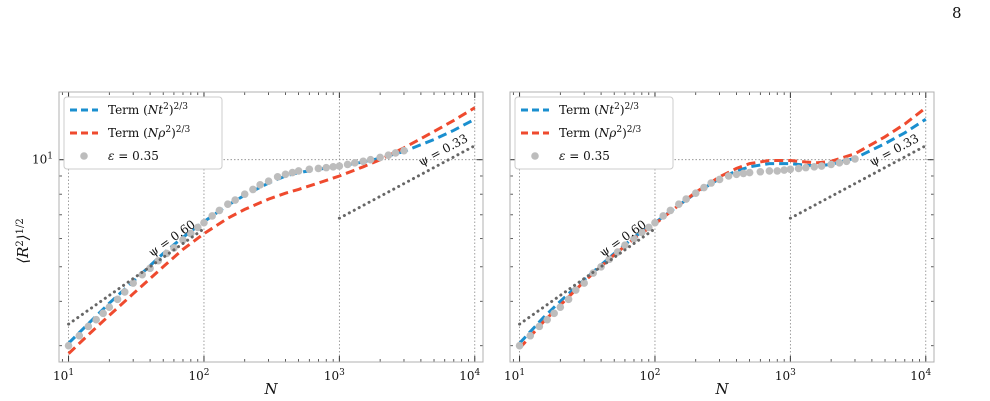  What do you see at coordinates (785, 375) in the screenshot?
I see `right-x-tick-label: 103` at bounding box center [785, 375].